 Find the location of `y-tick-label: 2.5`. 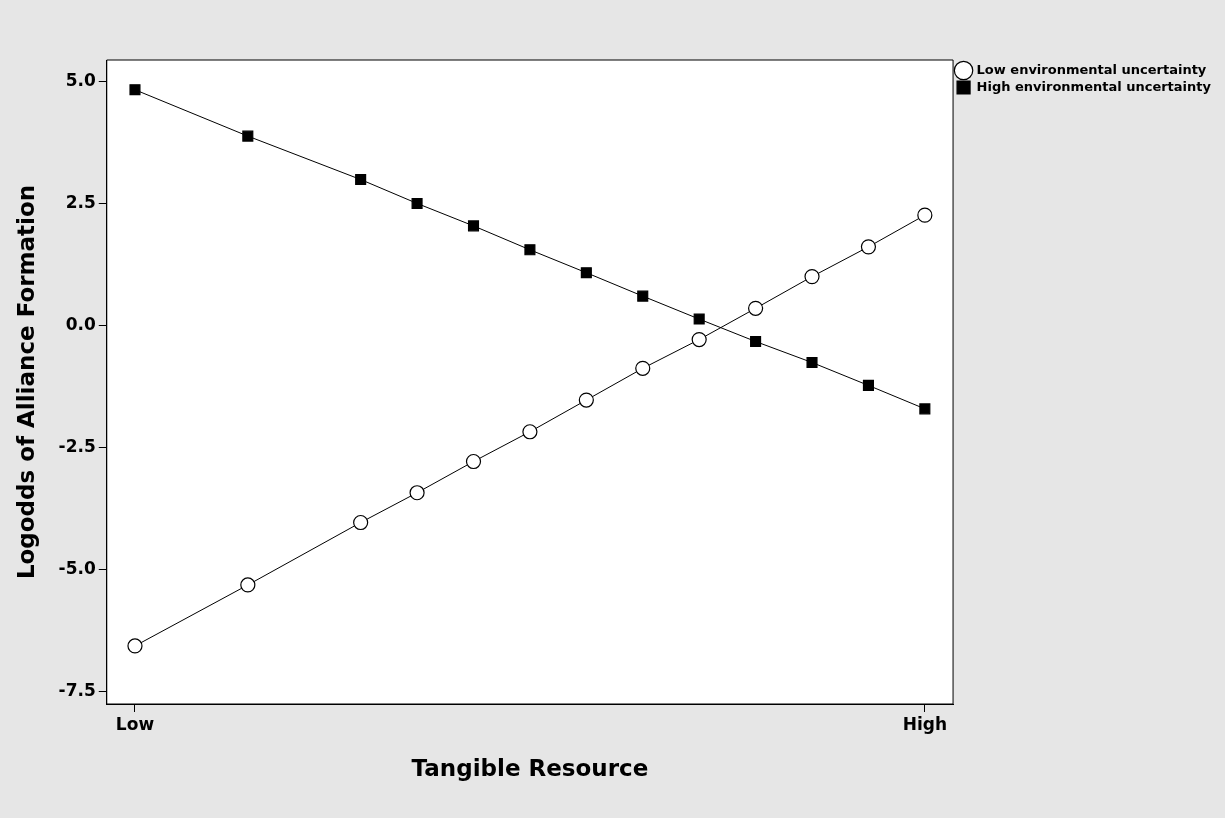

y-tick-label: 2.5 is located at coordinates (80, 202).